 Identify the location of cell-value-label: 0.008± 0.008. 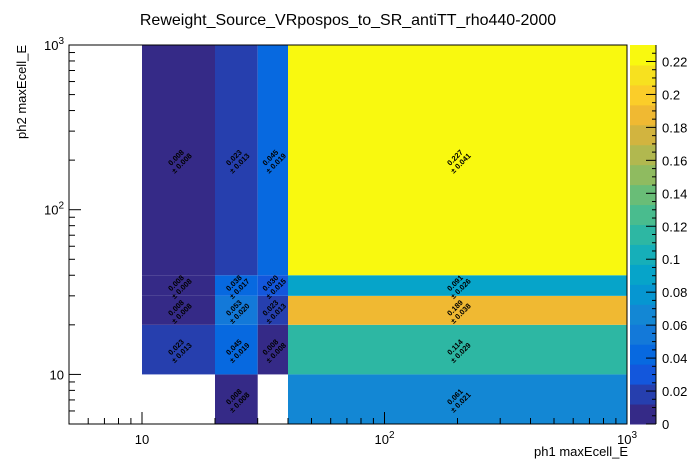
(179, 286).